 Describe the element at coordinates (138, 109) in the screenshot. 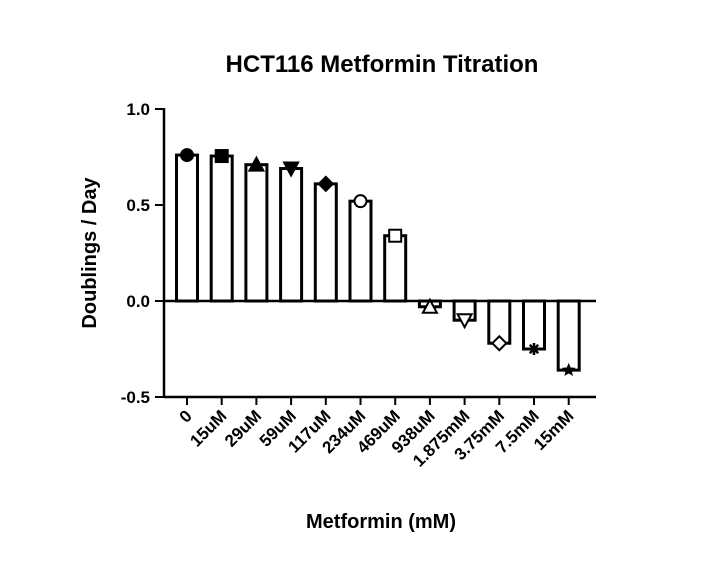

I see `y-tick-label: 1.0` at that location.